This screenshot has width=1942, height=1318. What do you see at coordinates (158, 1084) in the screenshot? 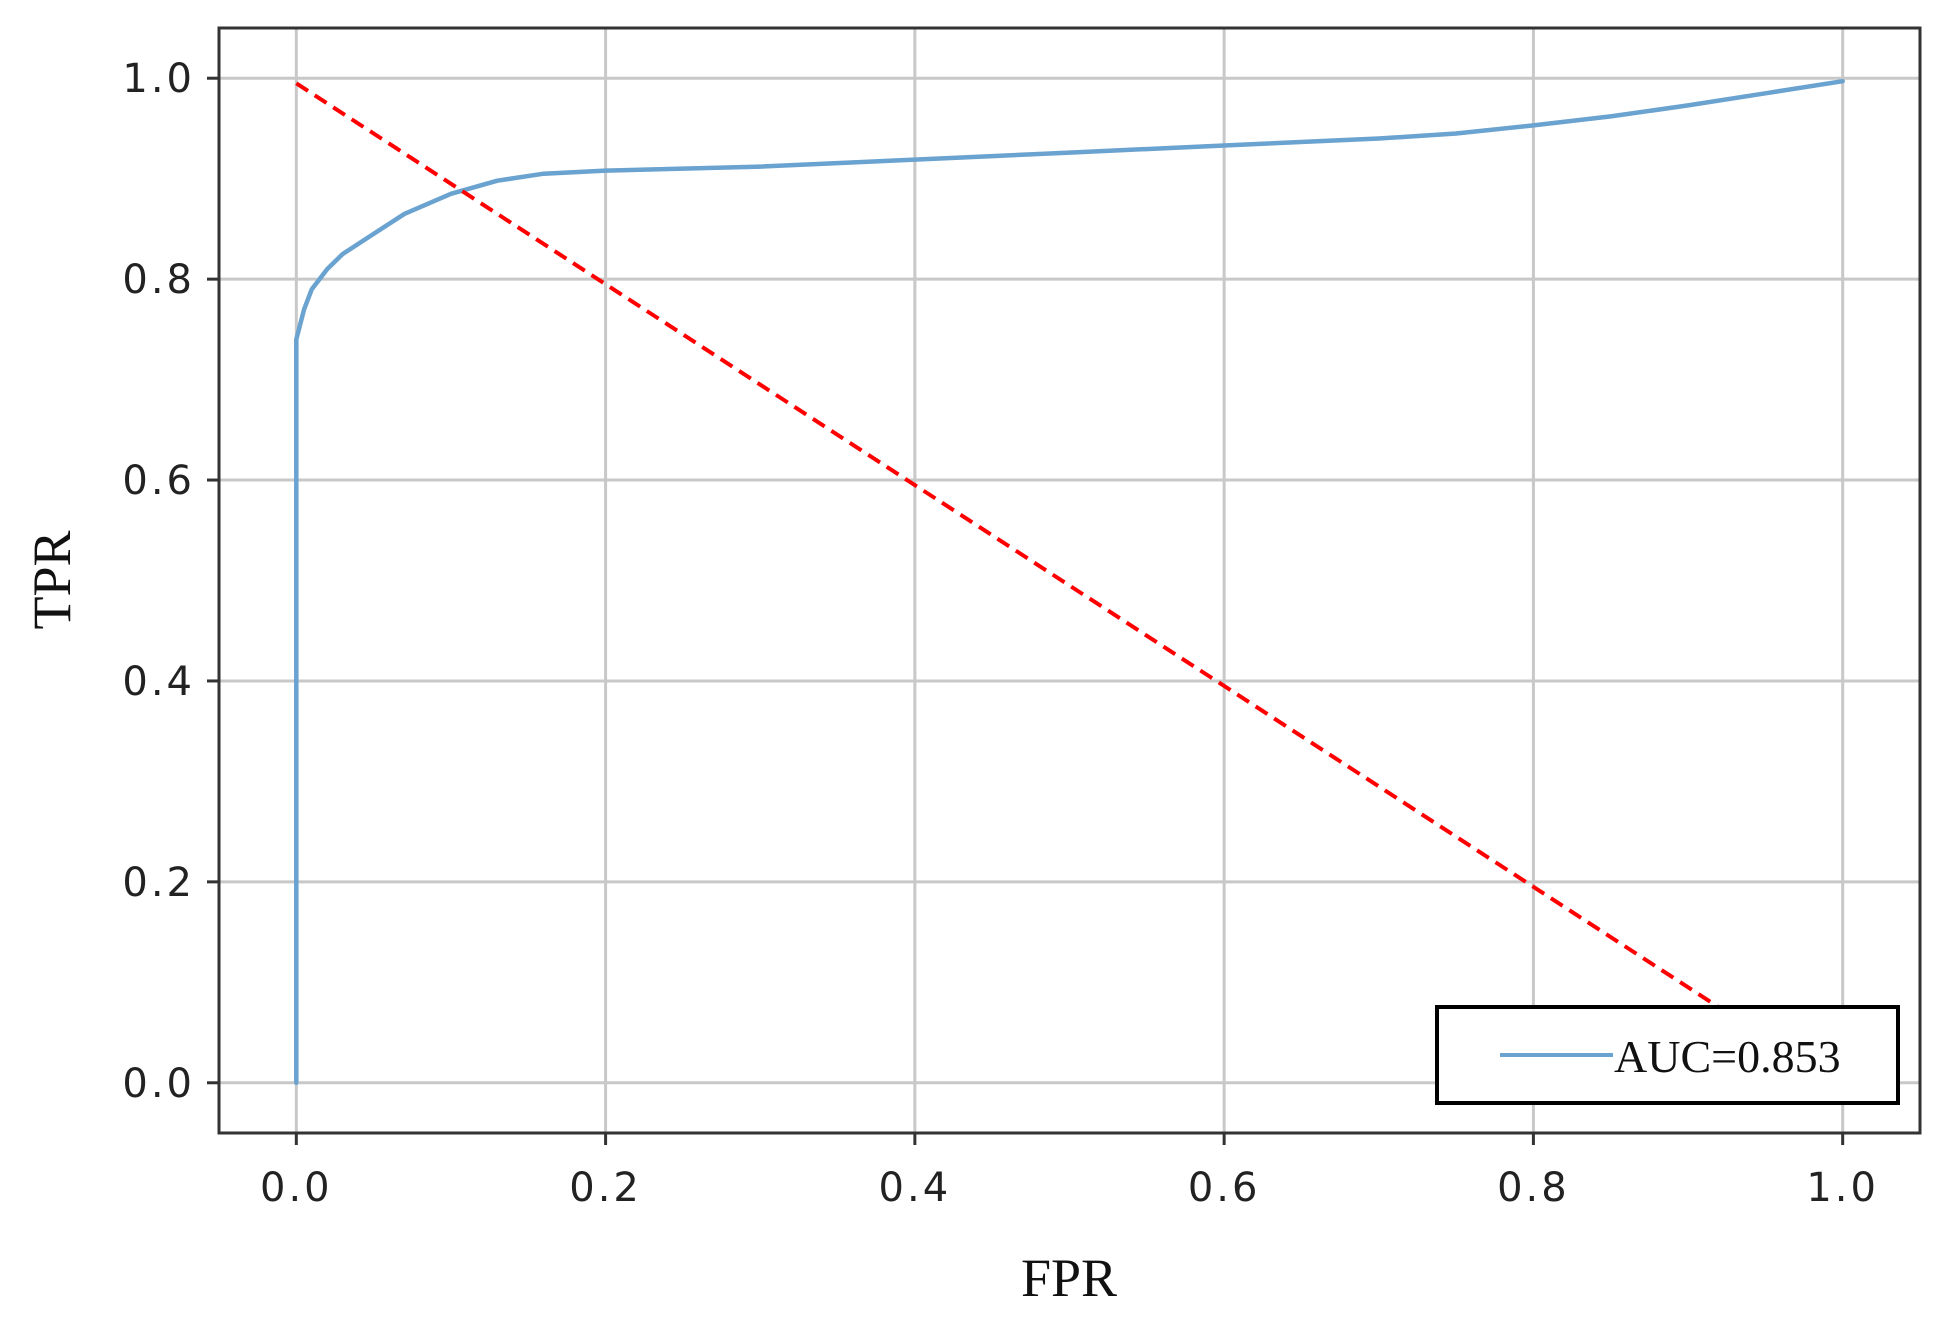
I see `y-tick-label: 0.0` at bounding box center [158, 1084].